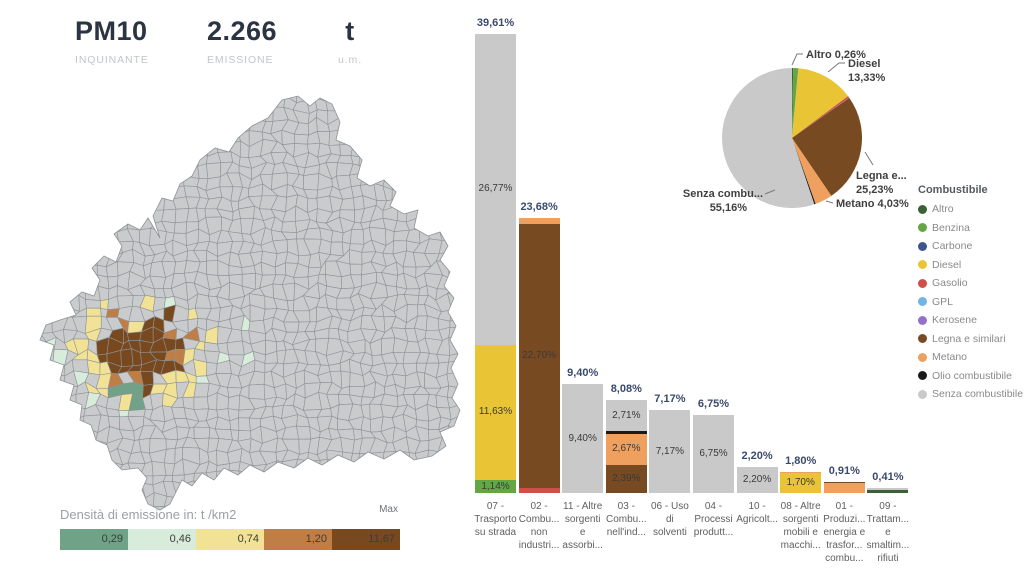 Image resolution: width=1024 pixels, height=576 pixels. I want to click on bar-segment: 11,63%, so click(495, 412).